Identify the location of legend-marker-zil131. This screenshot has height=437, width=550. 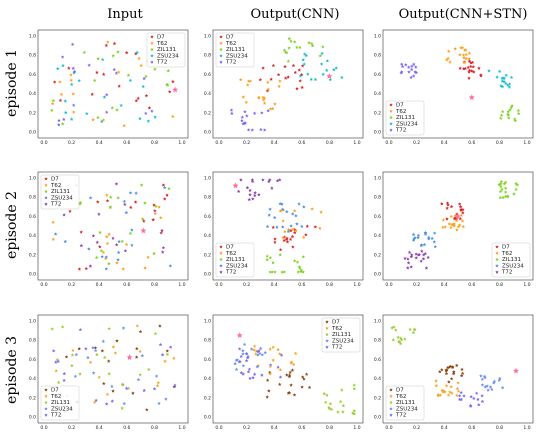
(327, 334).